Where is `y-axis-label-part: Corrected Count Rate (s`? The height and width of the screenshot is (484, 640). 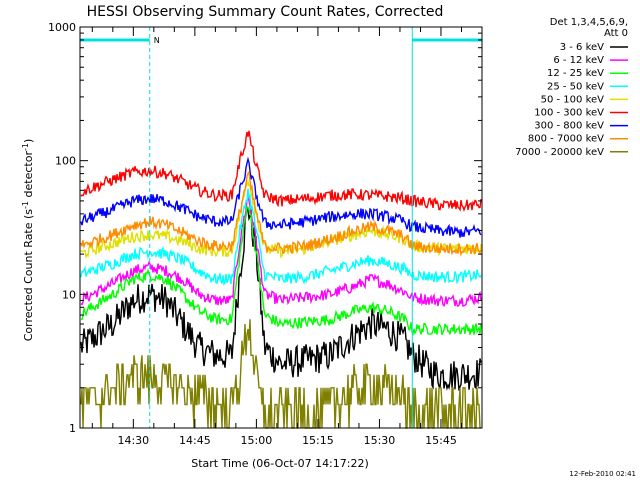 y-axis-label-part: Corrected Count Rate (s is located at coordinates (28, 275).